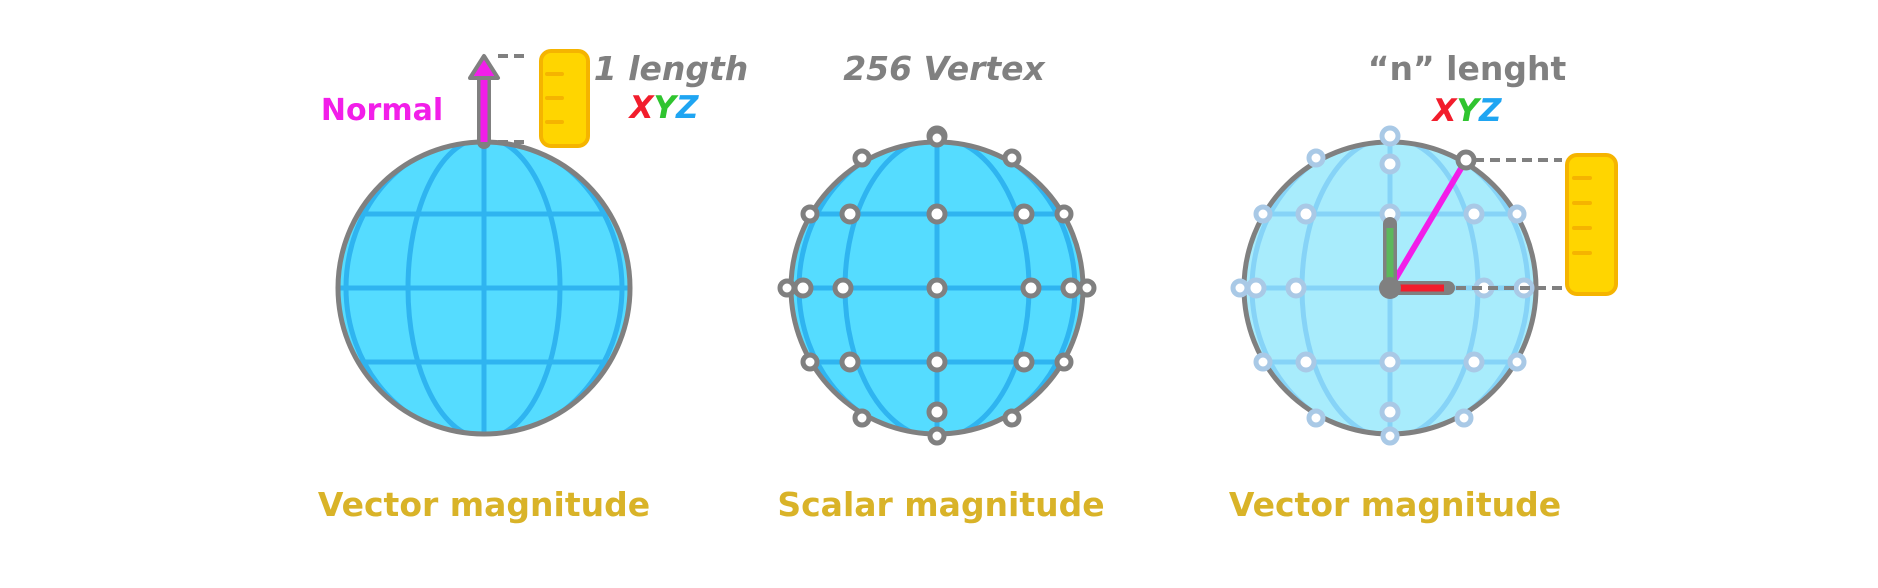 The image size is (1878, 588). What do you see at coordinates (940, 504) in the screenshot?
I see `panel-caption: Scalar magnitude` at bounding box center [940, 504].